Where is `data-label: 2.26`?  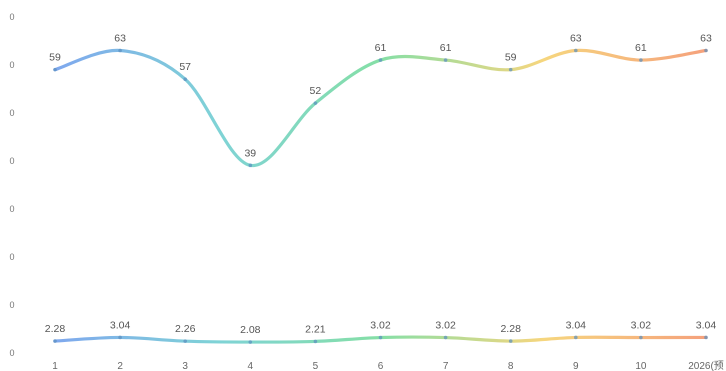
data-label: 2.26 is located at coordinates (185, 329).